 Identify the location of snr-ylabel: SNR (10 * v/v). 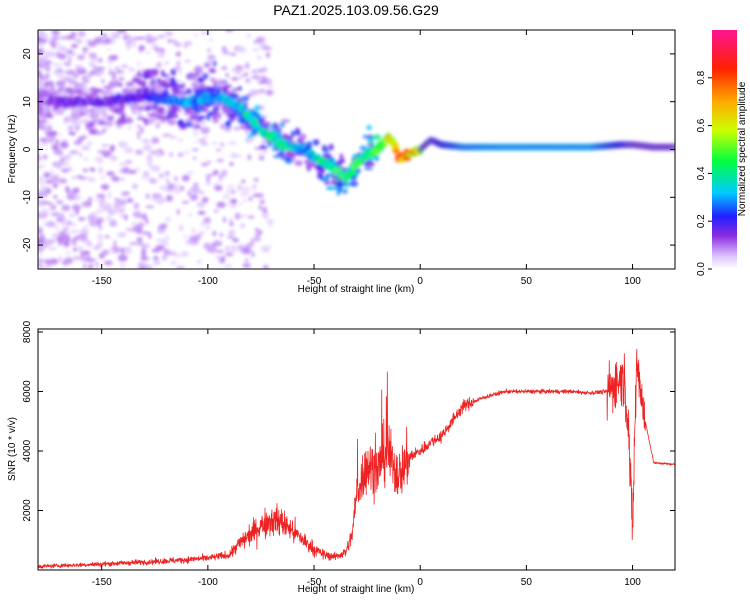
(12, 449).